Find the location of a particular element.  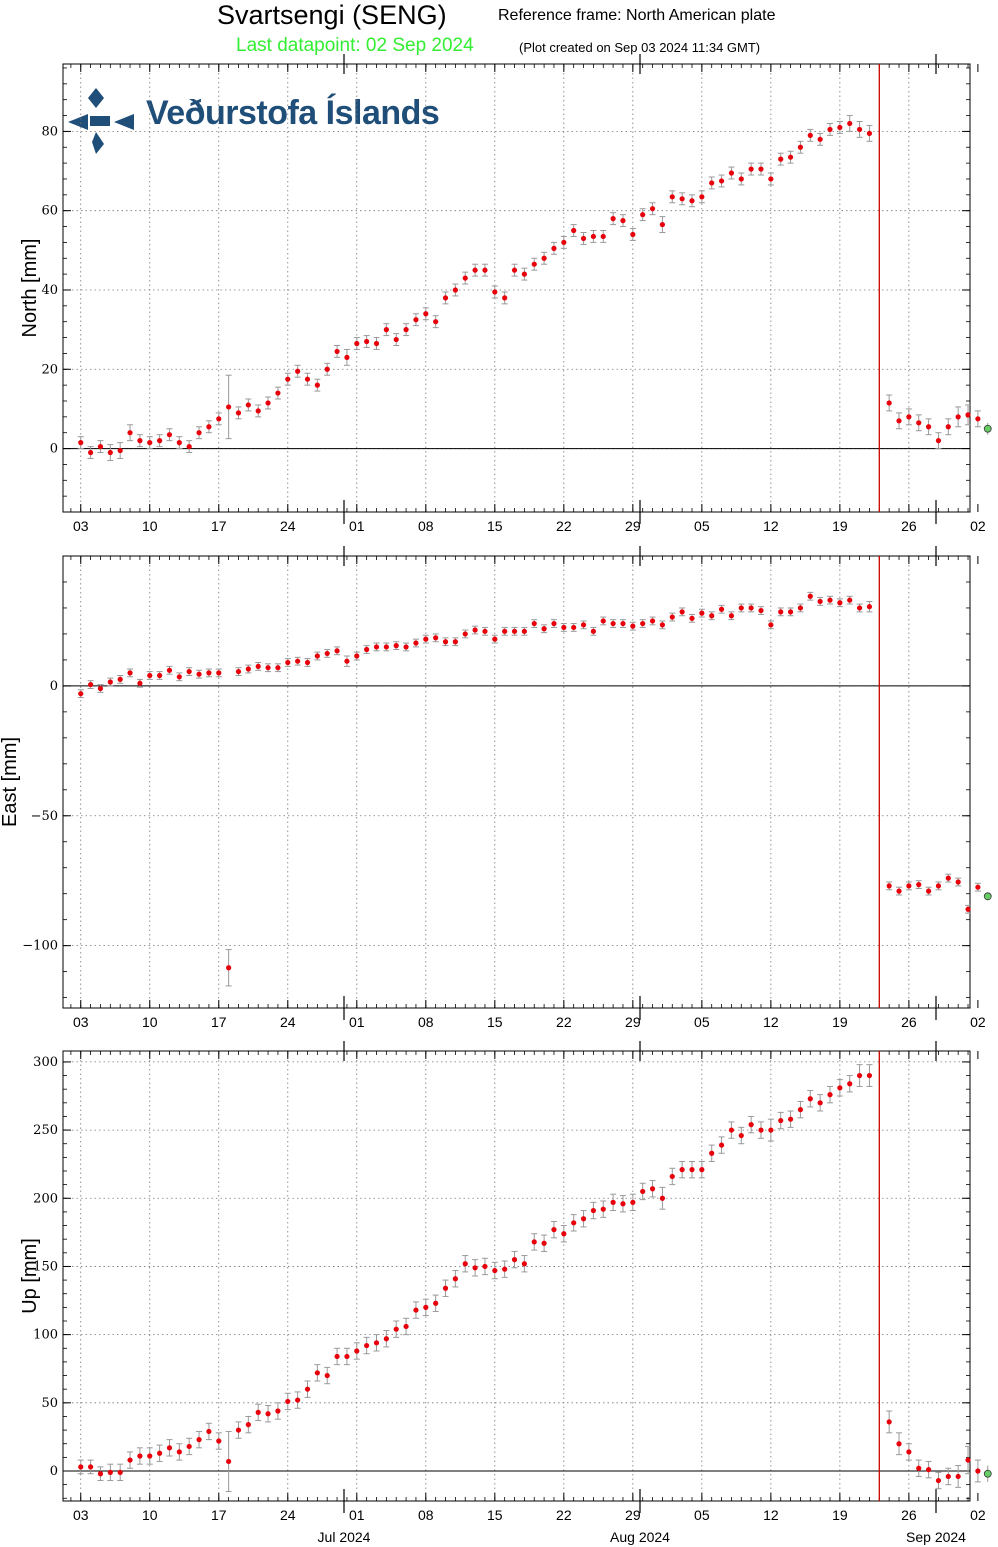

x-tick-label: 05 is located at coordinates (702, 1022).